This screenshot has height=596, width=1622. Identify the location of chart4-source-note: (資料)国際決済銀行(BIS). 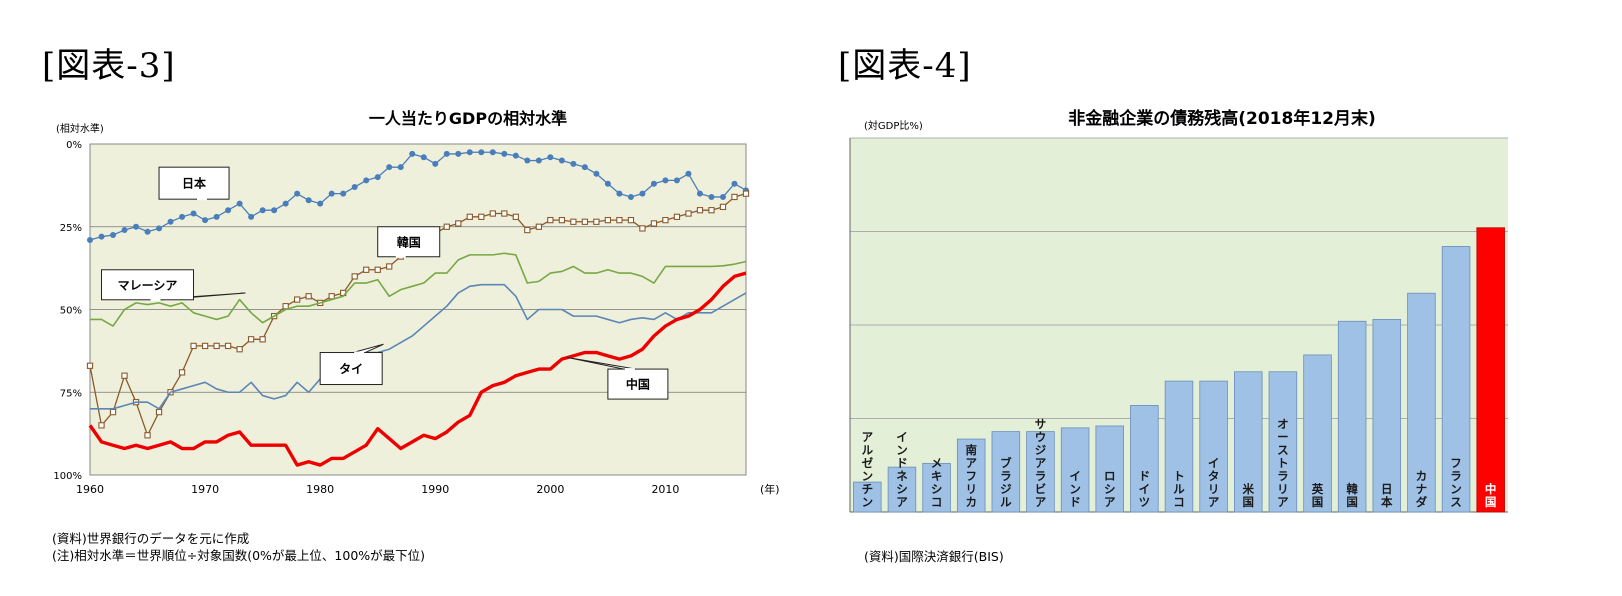
(934, 556).